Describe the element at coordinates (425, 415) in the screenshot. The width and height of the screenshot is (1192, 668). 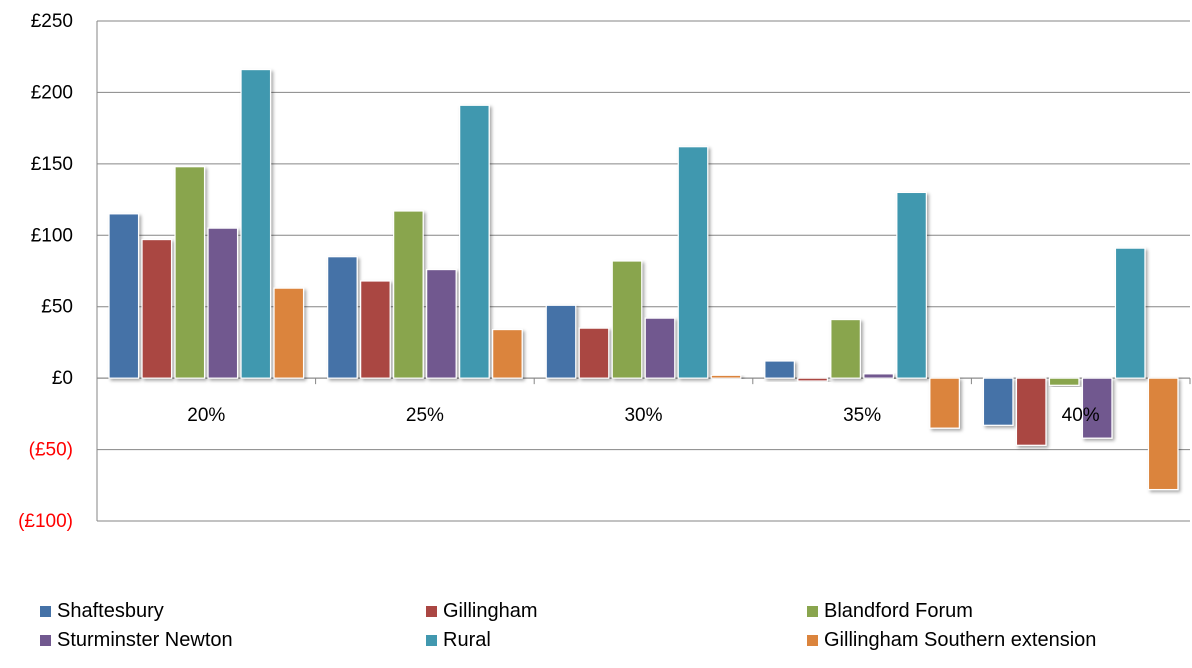
I see `x-category-label: 25%` at that location.